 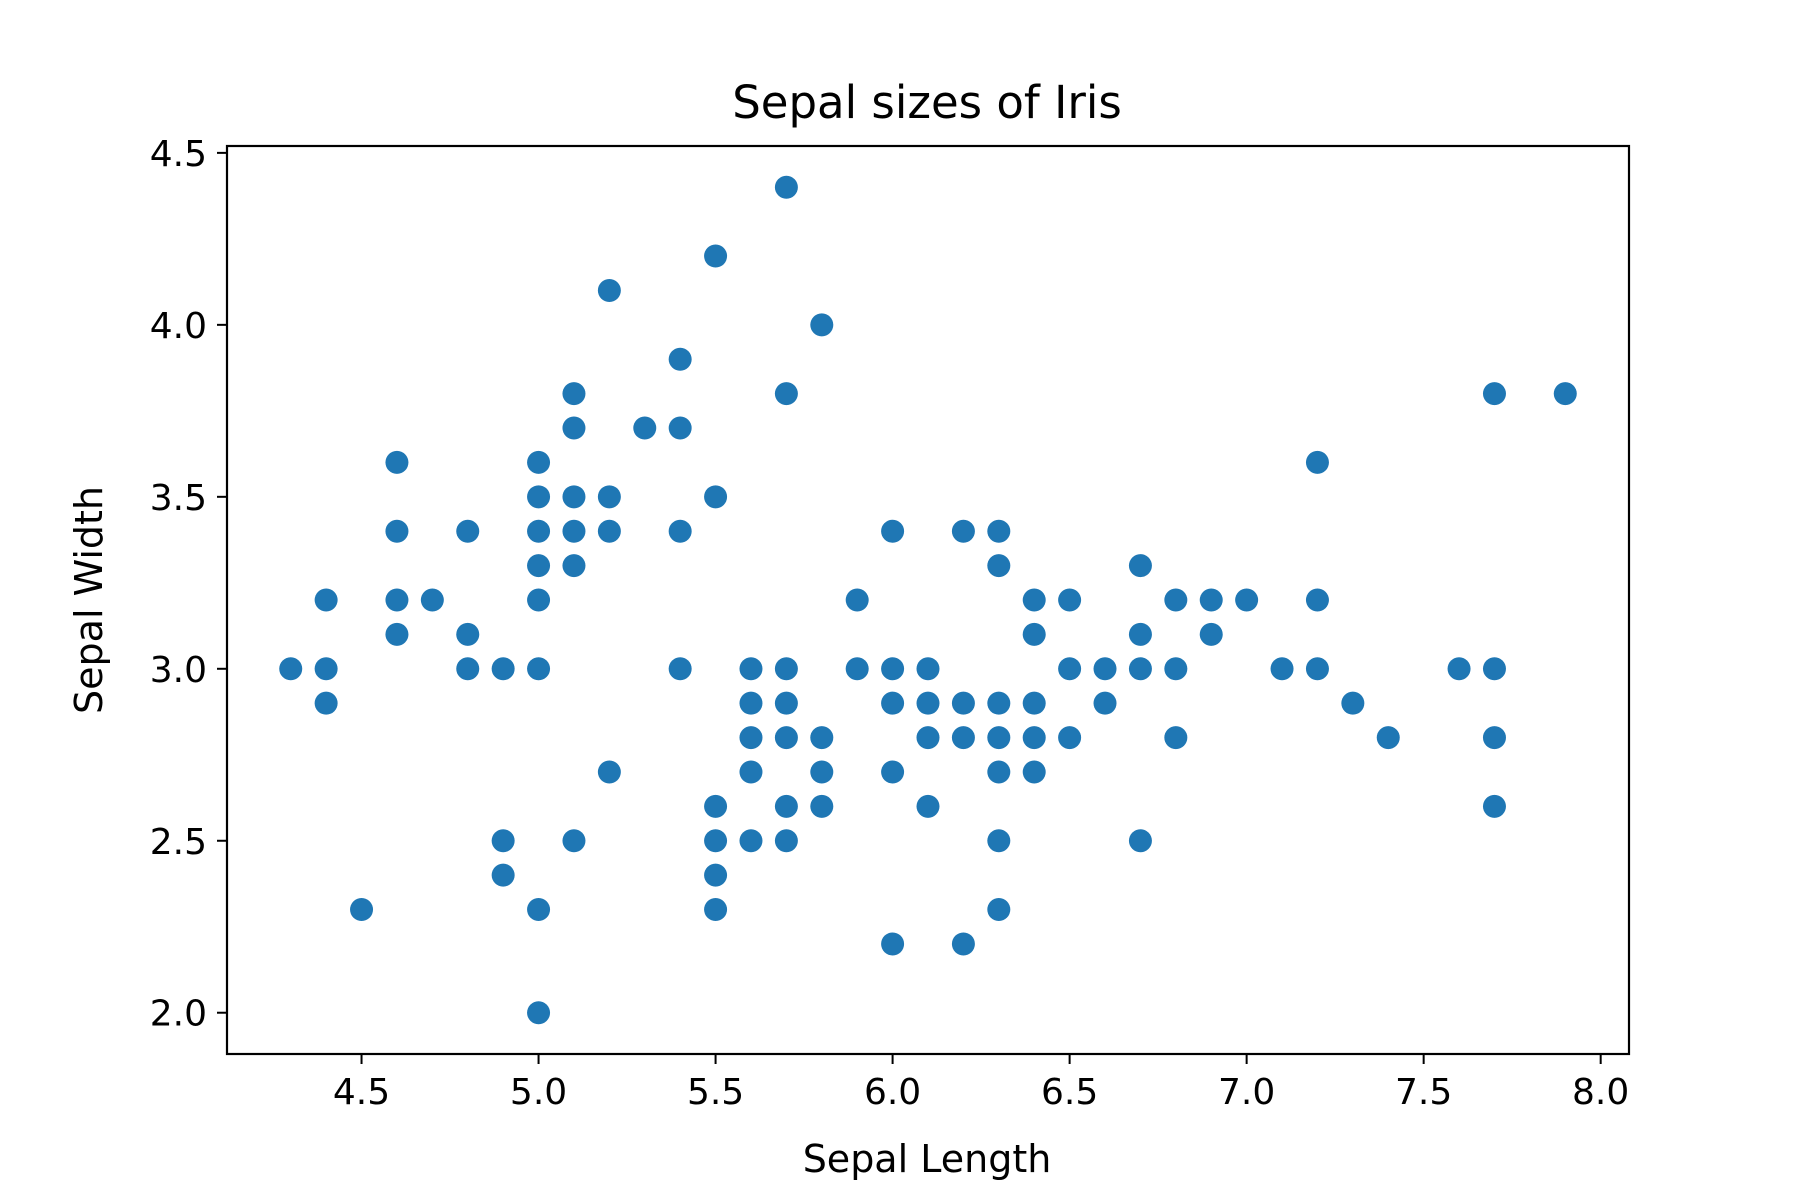 What do you see at coordinates (538, 1092) in the screenshot?
I see `x-tick-label: 5.0` at bounding box center [538, 1092].